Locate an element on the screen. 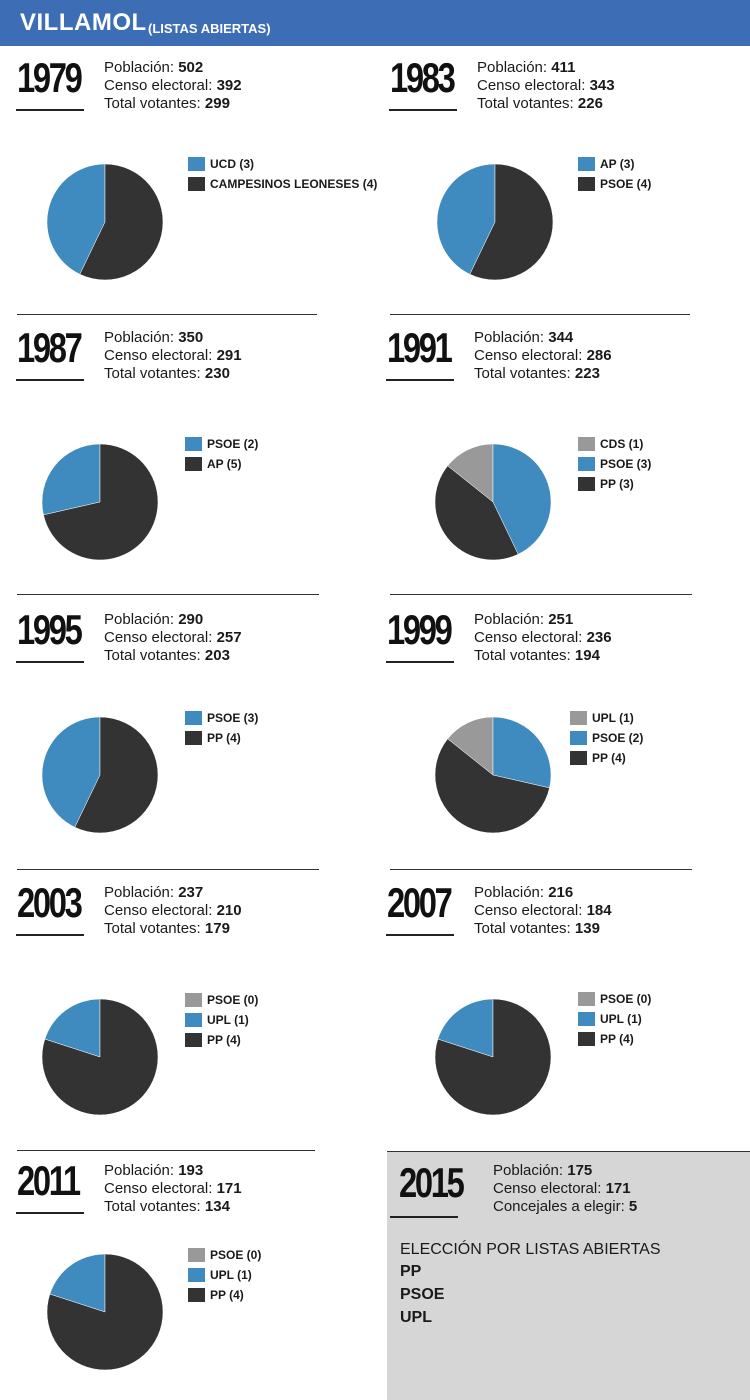 This screenshot has height=1400, width=750. year-label: 1987 is located at coordinates (50, 347).